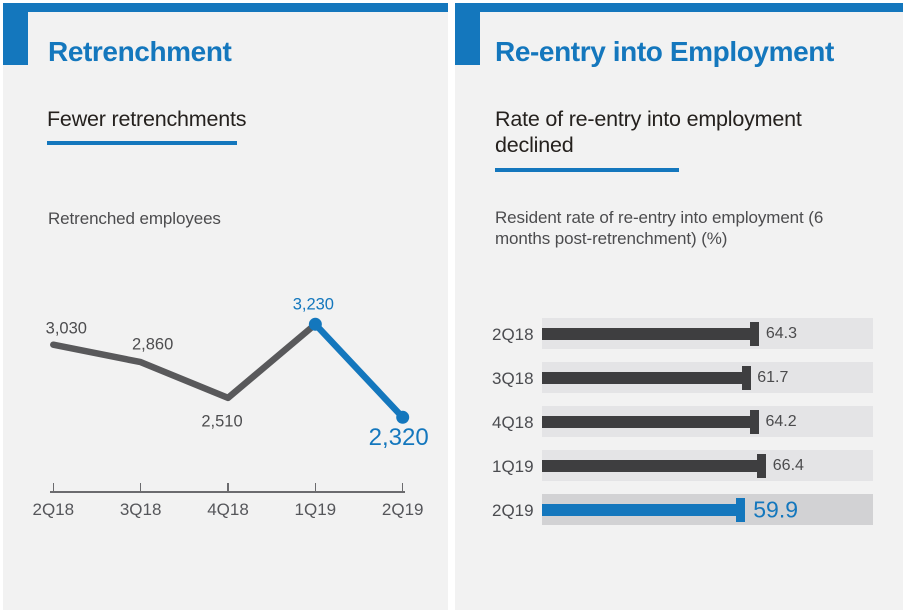 This screenshot has height=615, width=903. Describe the element at coordinates (222, 421) in the screenshot. I see `data-point-value-label: 2,510` at that location.